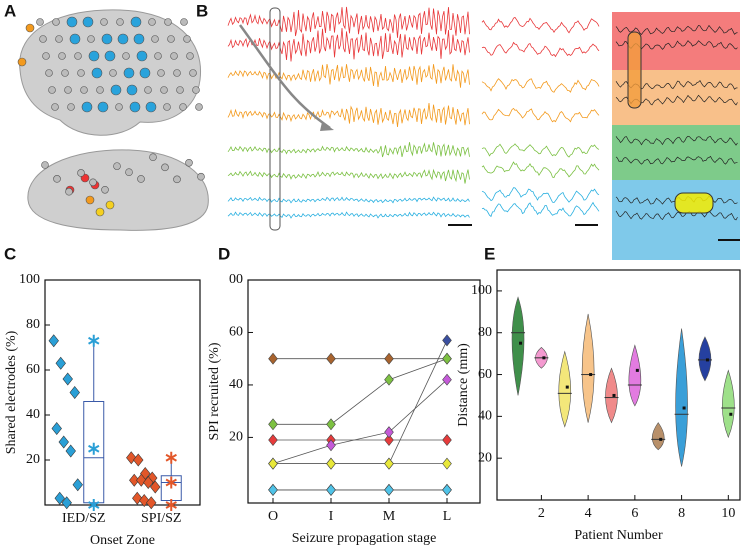 The width and height of the screenshot is (746, 552). I want to click on highlight, so click(694, 203).